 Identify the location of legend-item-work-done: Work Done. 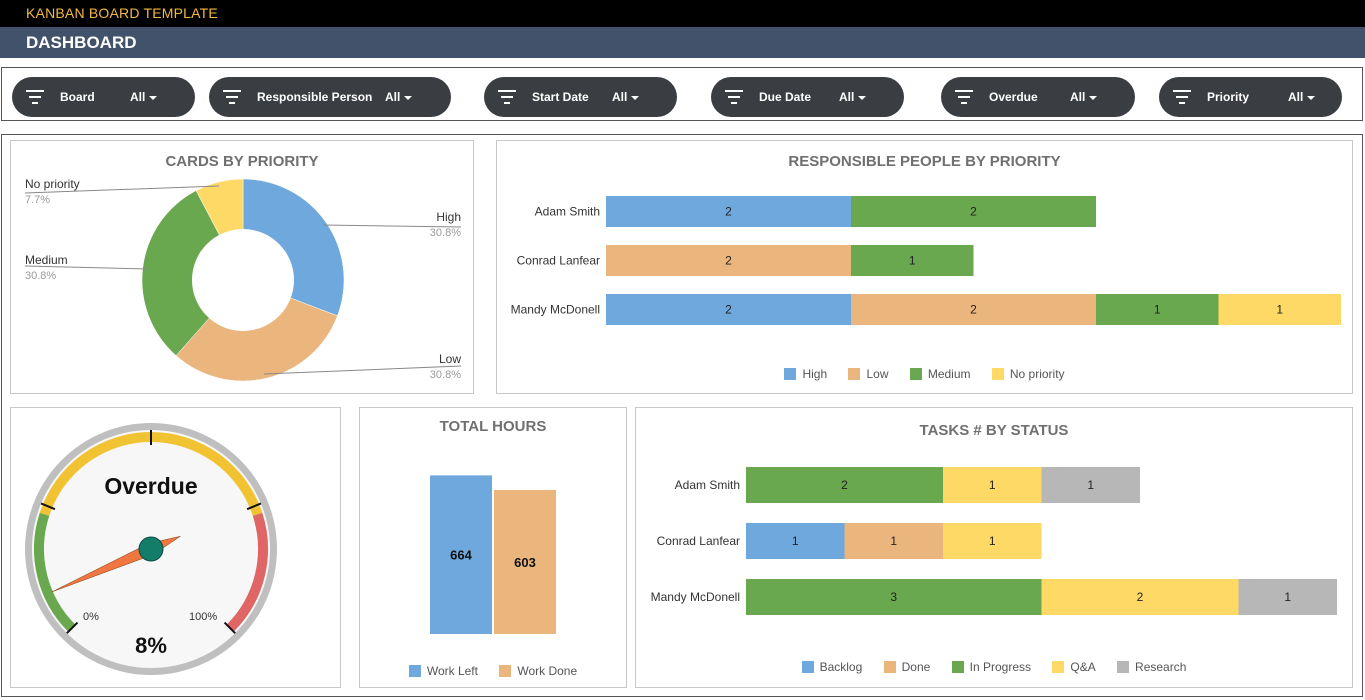
(538, 671).